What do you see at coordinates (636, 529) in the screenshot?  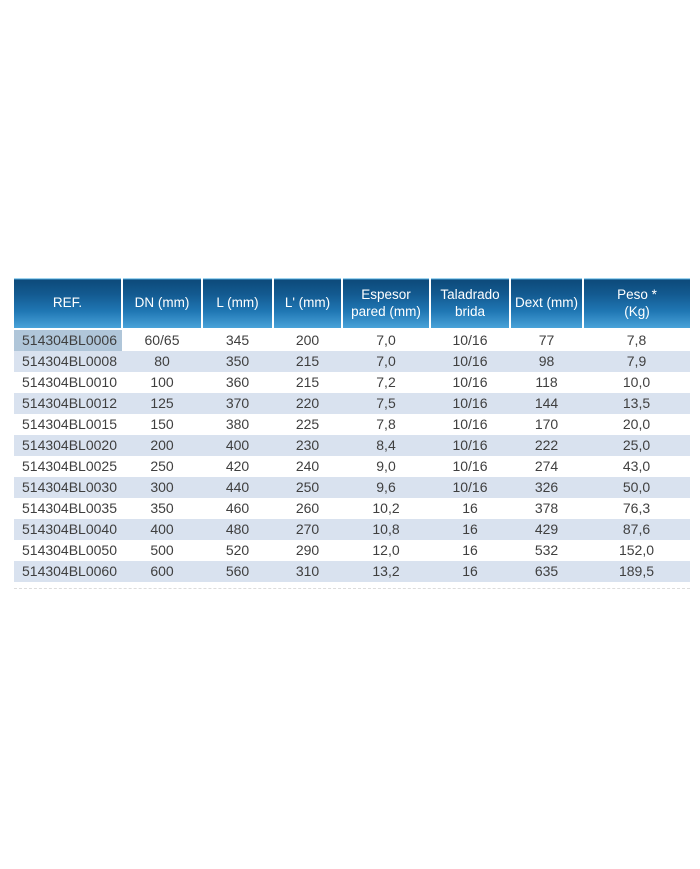 I see `value-cell: 87,6` at bounding box center [636, 529].